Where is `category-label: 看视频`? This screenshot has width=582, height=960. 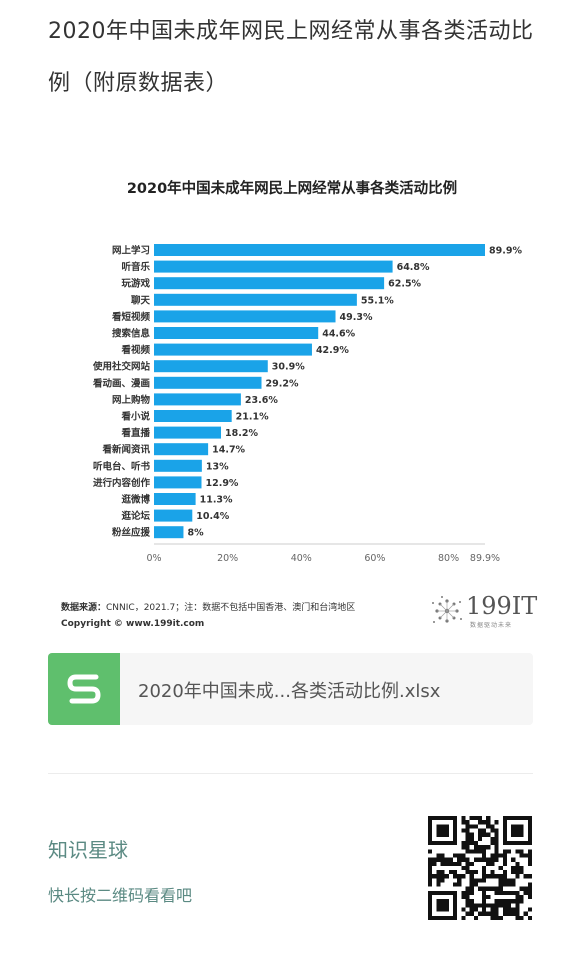
category-label: 看视频 is located at coordinates (135, 350).